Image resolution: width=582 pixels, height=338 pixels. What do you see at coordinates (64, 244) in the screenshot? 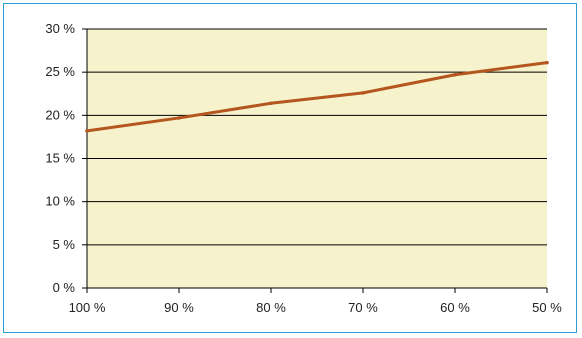
I see `y-tick-label: 5 %` at bounding box center [64, 244].